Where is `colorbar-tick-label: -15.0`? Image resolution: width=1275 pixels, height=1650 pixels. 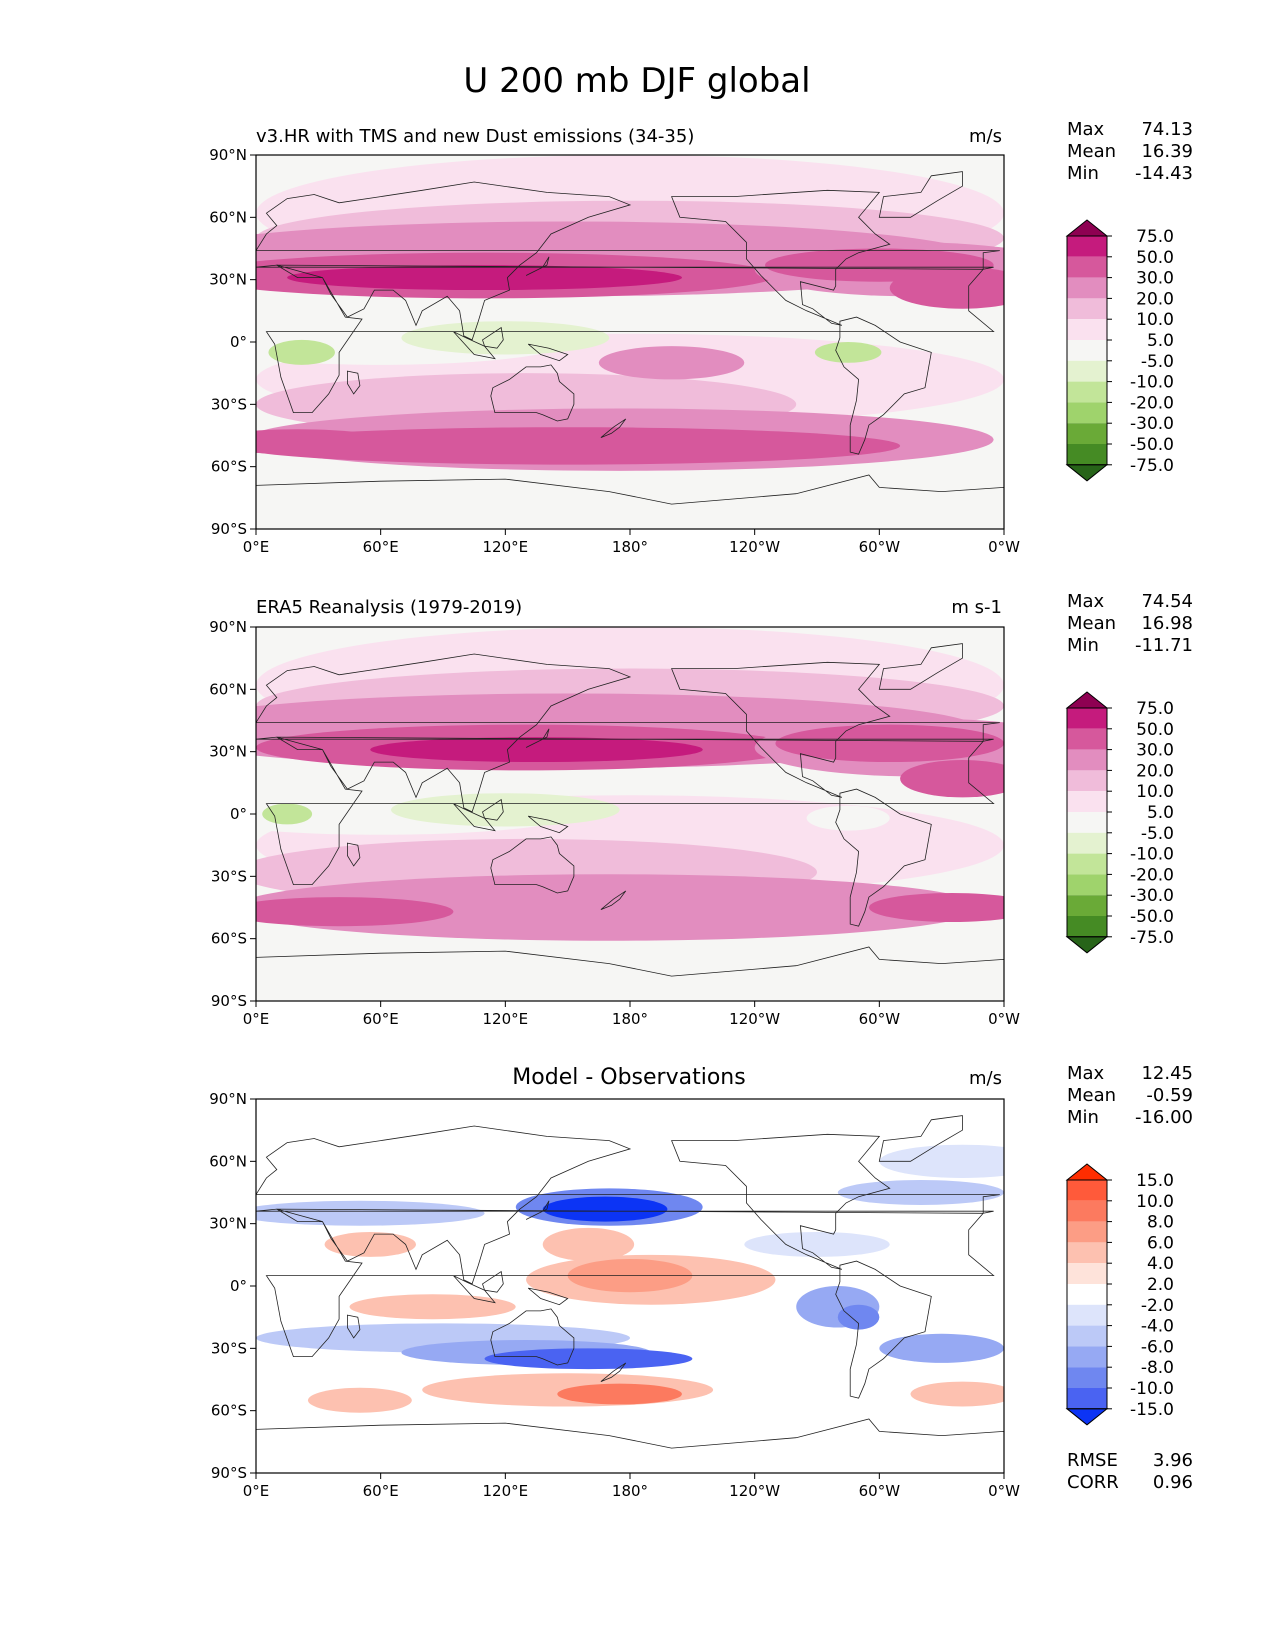
colorbar-tick-label: -15.0 is located at coordinates (1152, 1410).